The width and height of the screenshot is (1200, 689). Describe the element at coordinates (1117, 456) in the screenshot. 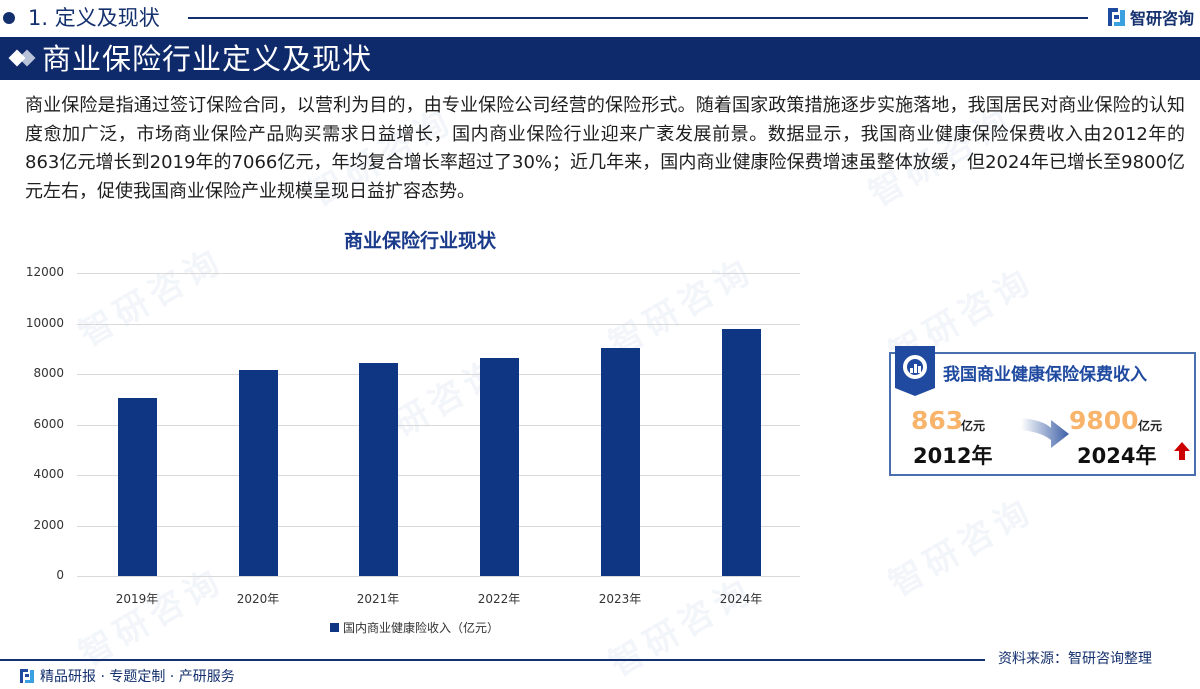

I see `to-year: 2024年` at that location.